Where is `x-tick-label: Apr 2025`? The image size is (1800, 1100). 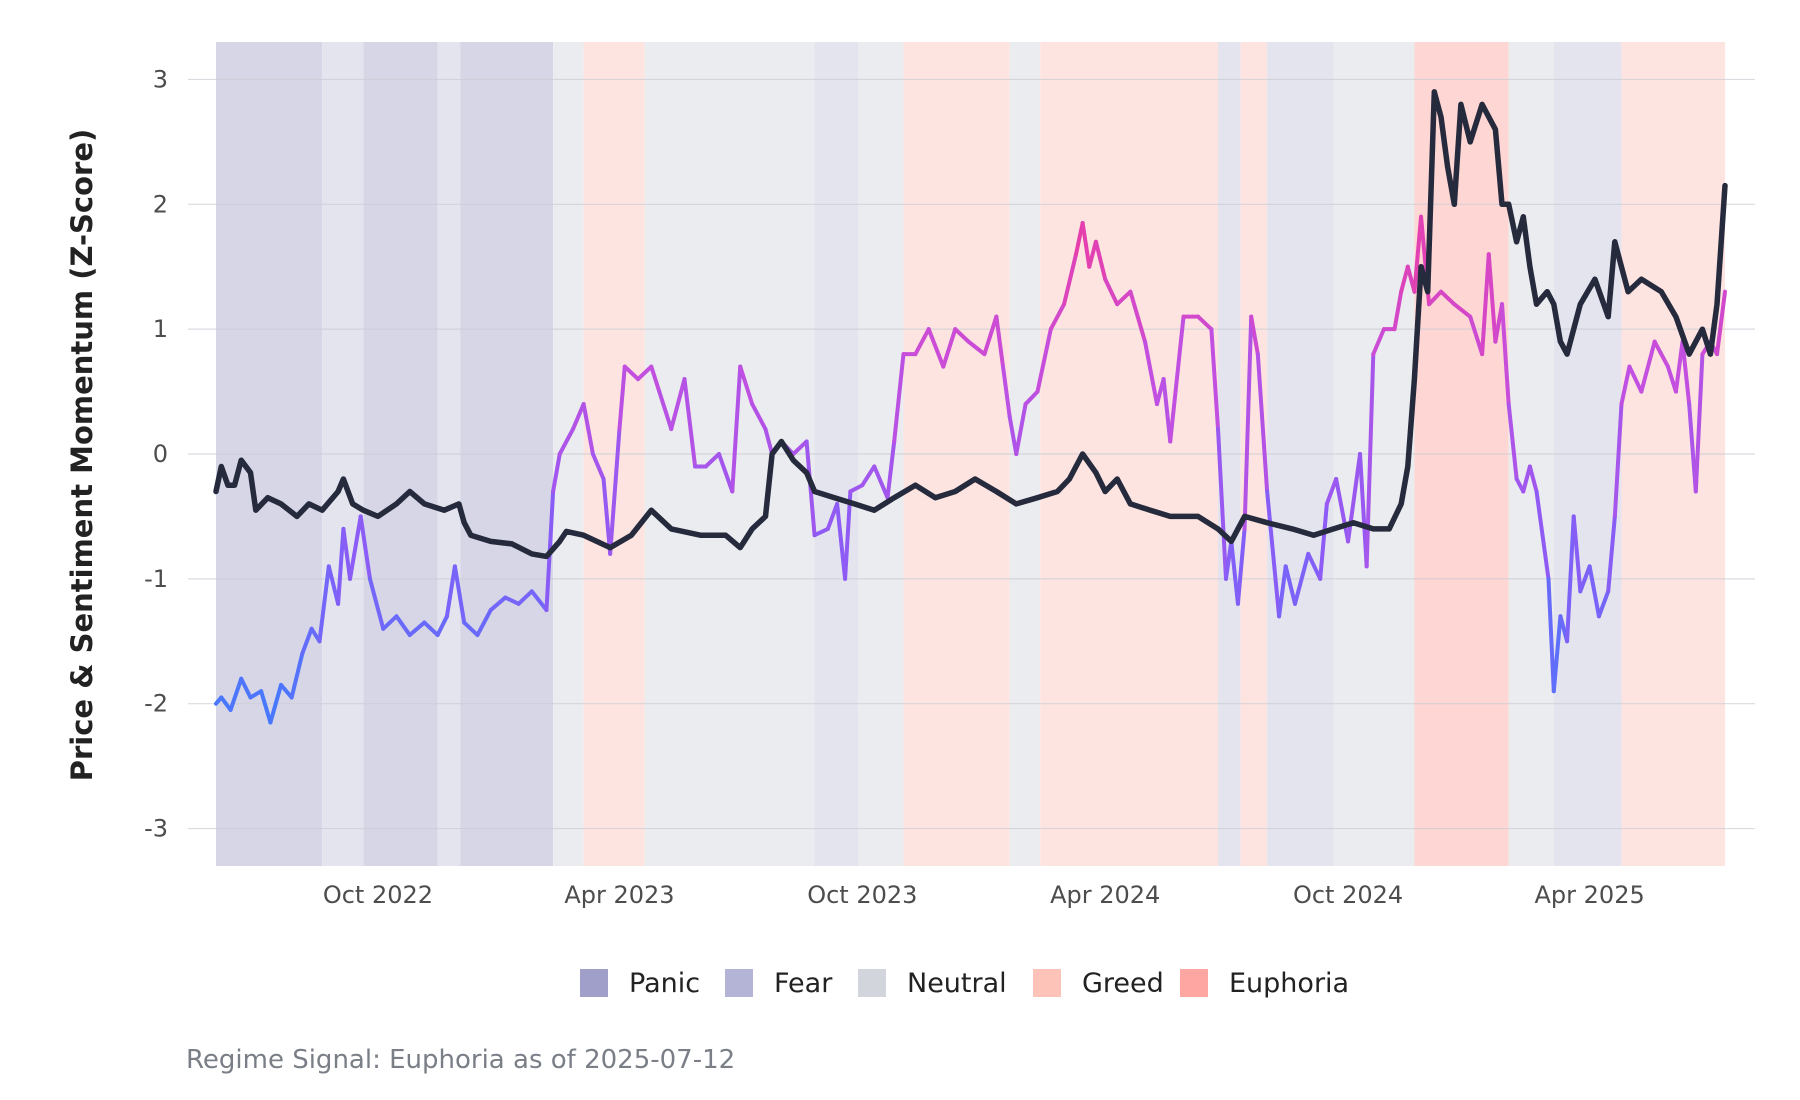
x-tick-label: Apr 2025 is located at coordinates (1590, 895).